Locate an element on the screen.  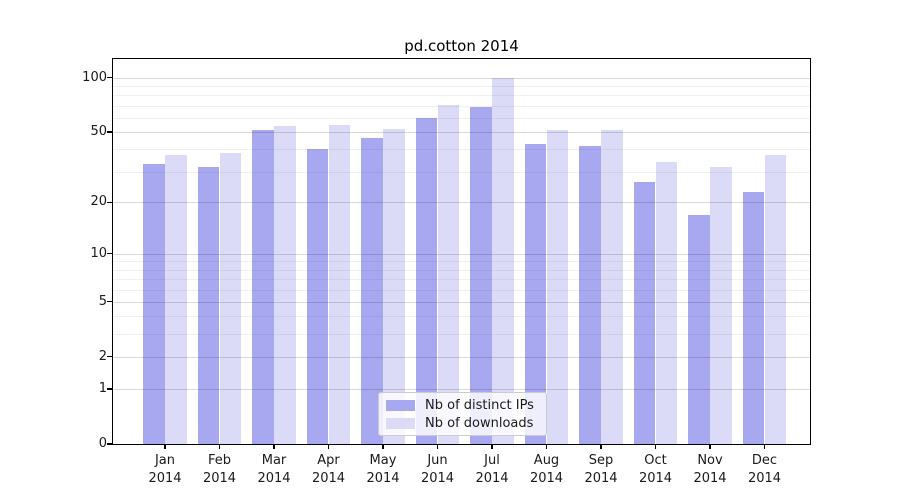
bar-distinct-ips-sep is located at coordinates (590, 294).